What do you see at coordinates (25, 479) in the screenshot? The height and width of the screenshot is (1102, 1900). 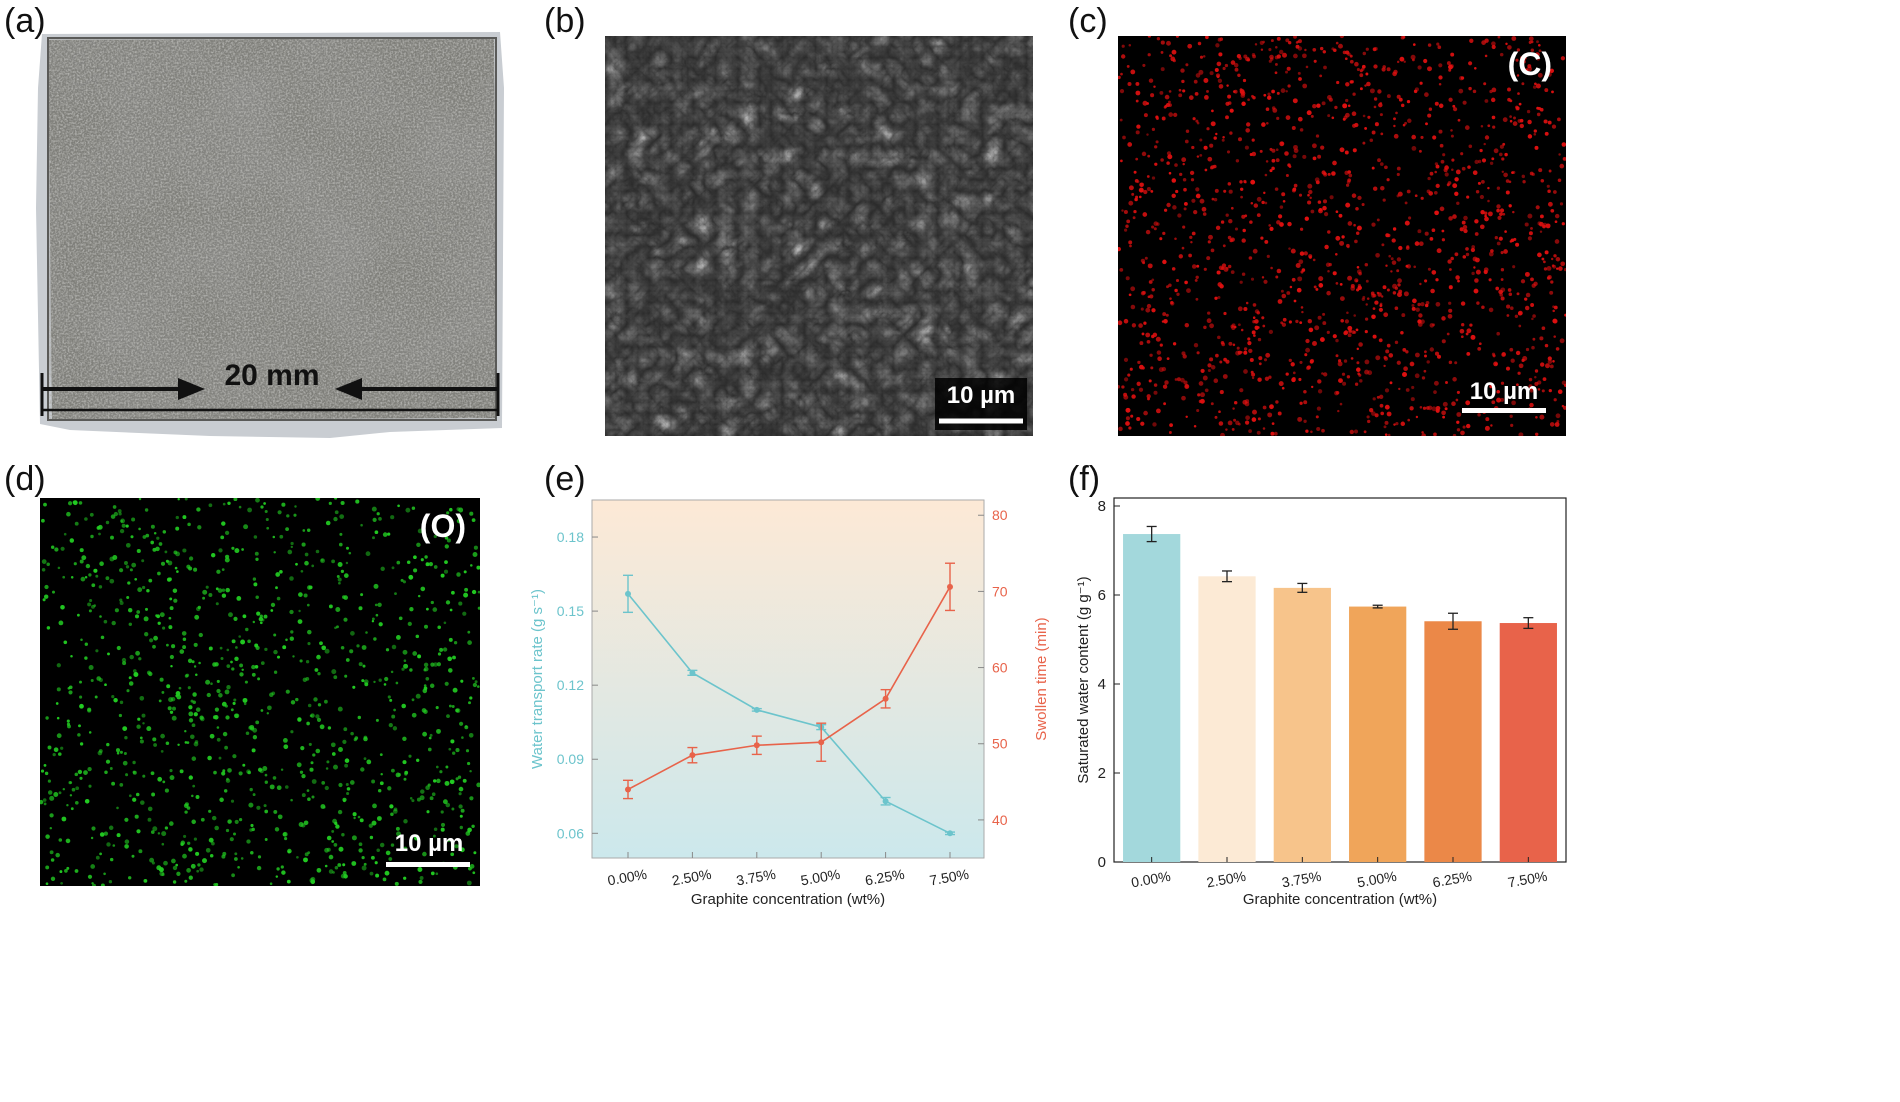 I see `panel-label-d: (d)` at bounding box center [25, 479].